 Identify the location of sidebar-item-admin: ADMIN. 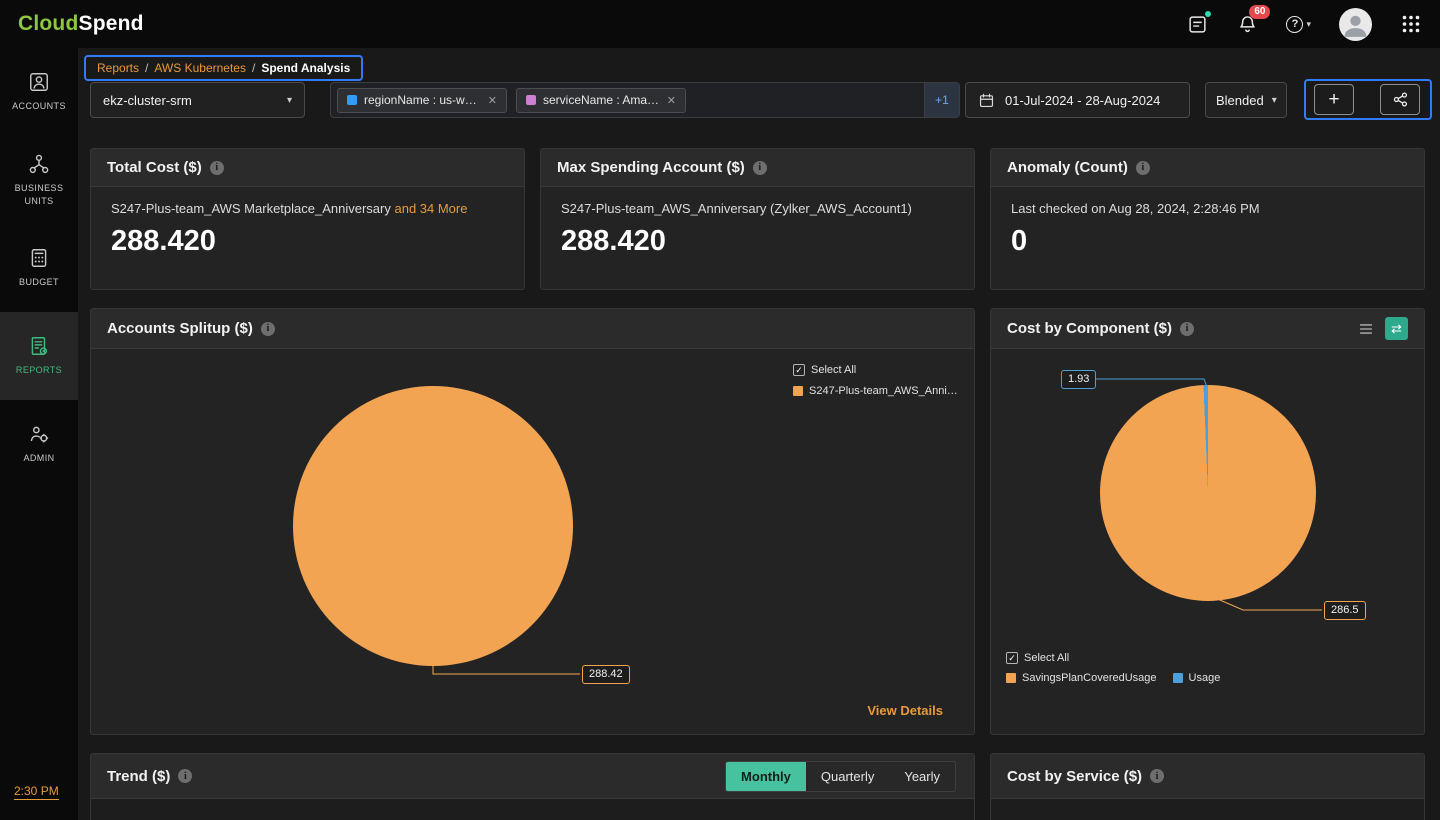
(39, 444).